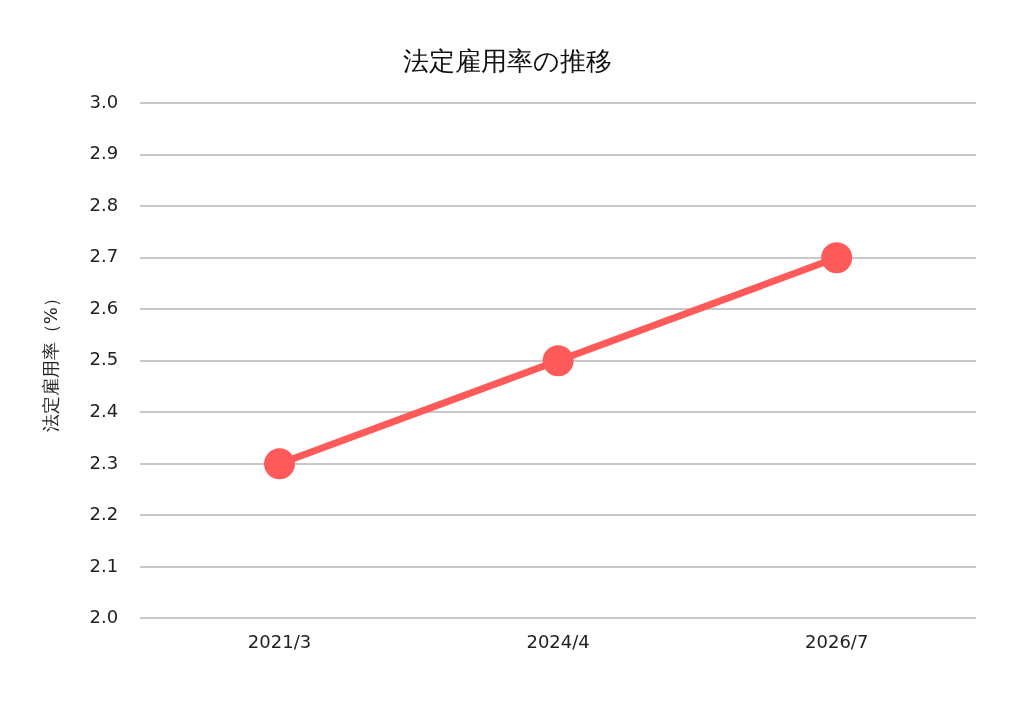 The height and width of the screenshot is (726, 1024). Describe the element at coordinates (104, 256) in the screenshot. I see `y-tick-label: 2.7` at that location.